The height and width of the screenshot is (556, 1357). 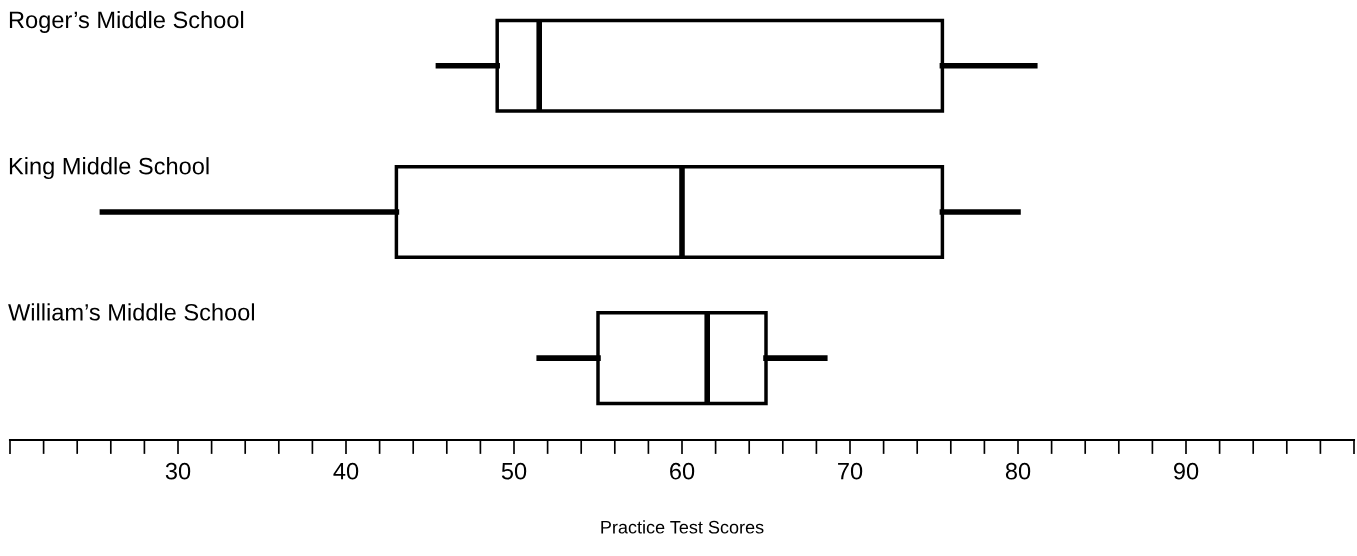 What do you see at coordinates (126, 21) in the screenshot?
I see `y-tick-label: Roger’s Middle School` at bounding box center [126, 21].